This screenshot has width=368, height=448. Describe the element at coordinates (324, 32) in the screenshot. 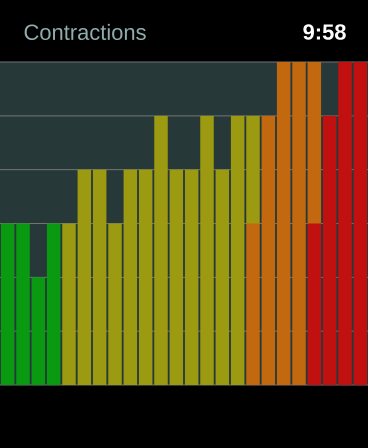

I see `text: 9:58` at that location.